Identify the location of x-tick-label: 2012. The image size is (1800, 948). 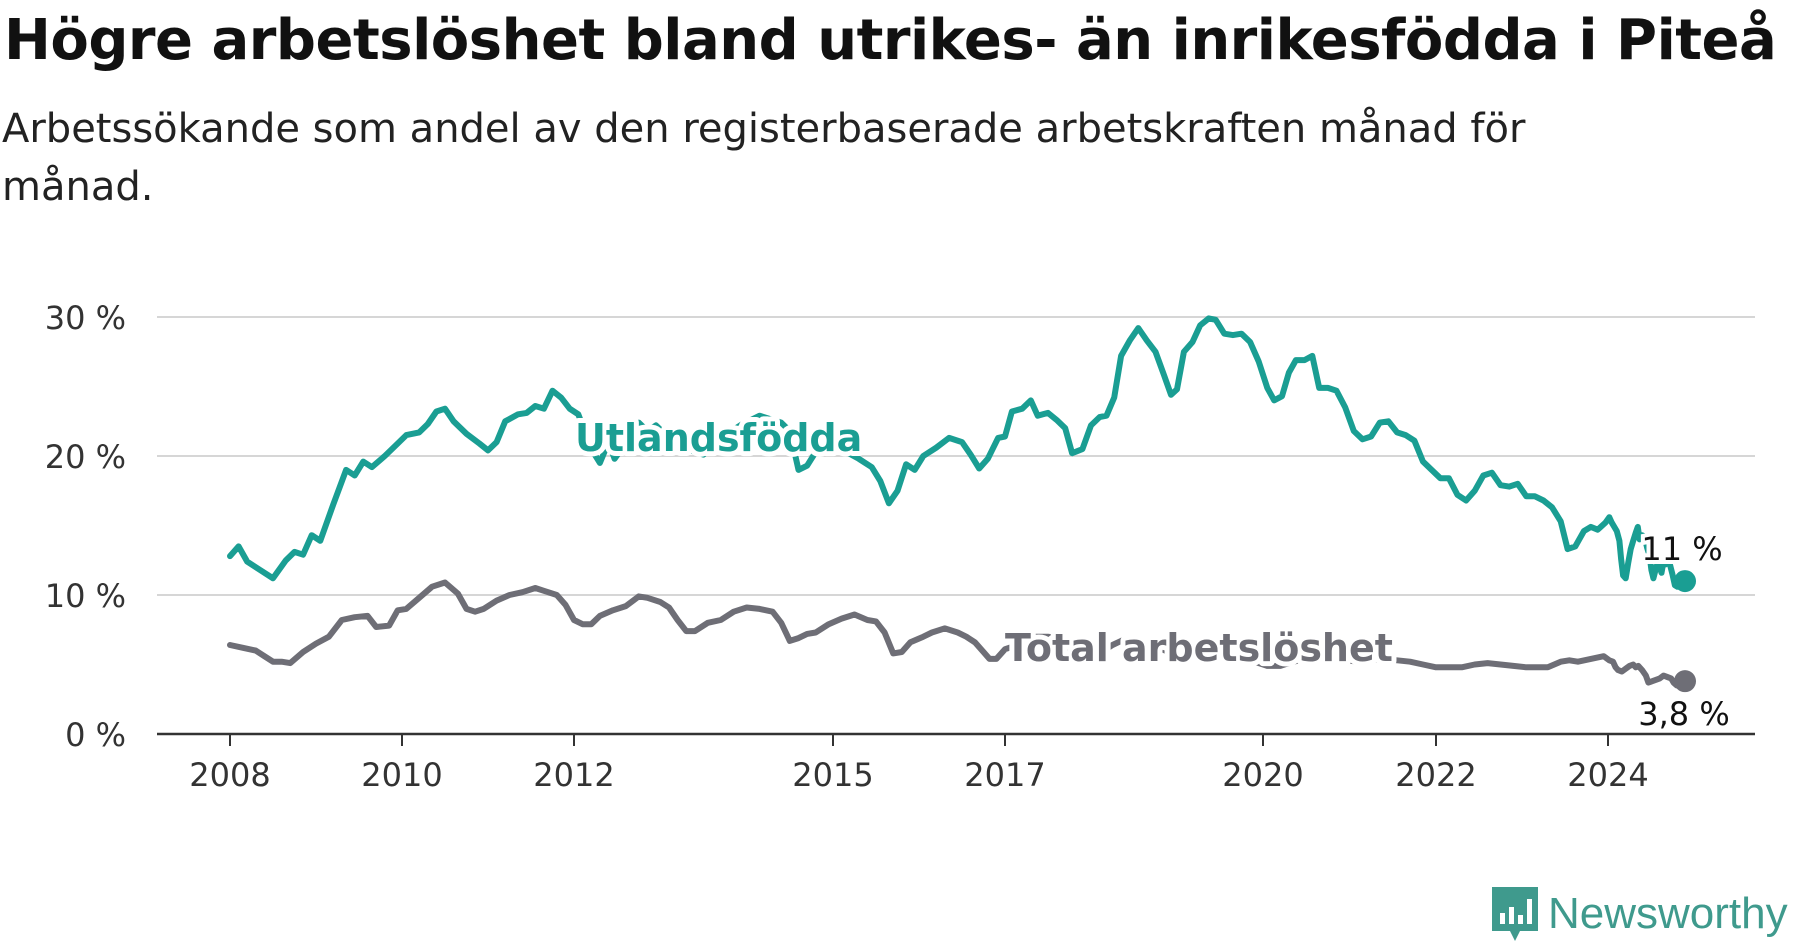
(573, 775).